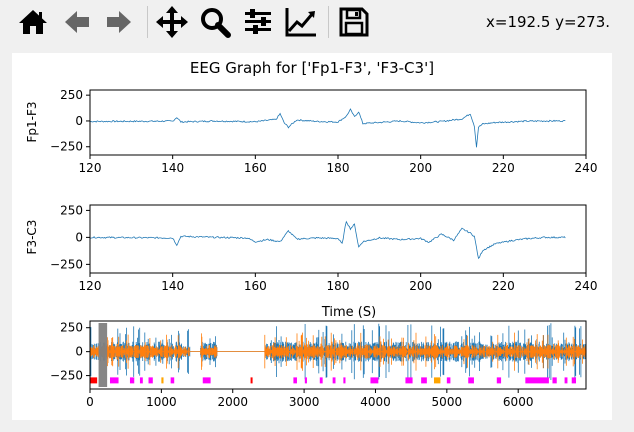 This screenshot has height=432, width=634. What do you see at coordinates (548, 22) in the screenshot?
I see `cursor-coordinates: x=192.5 y=273.` at bounding box center [548, 22].